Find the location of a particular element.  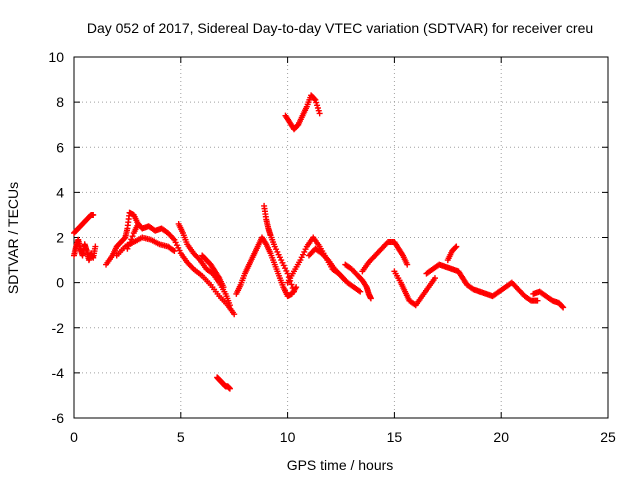

y-tick-label: 8 is located at coordinates (60, 102).